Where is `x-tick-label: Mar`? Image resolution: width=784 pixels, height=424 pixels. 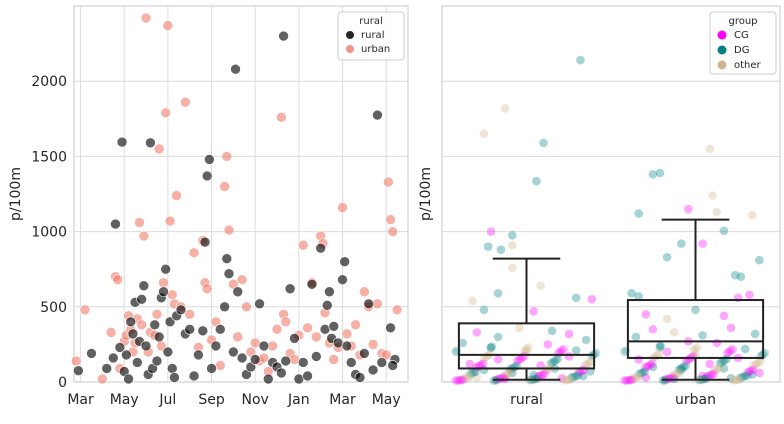
x-tick-label: Mar is located at coordinates (80, 400).